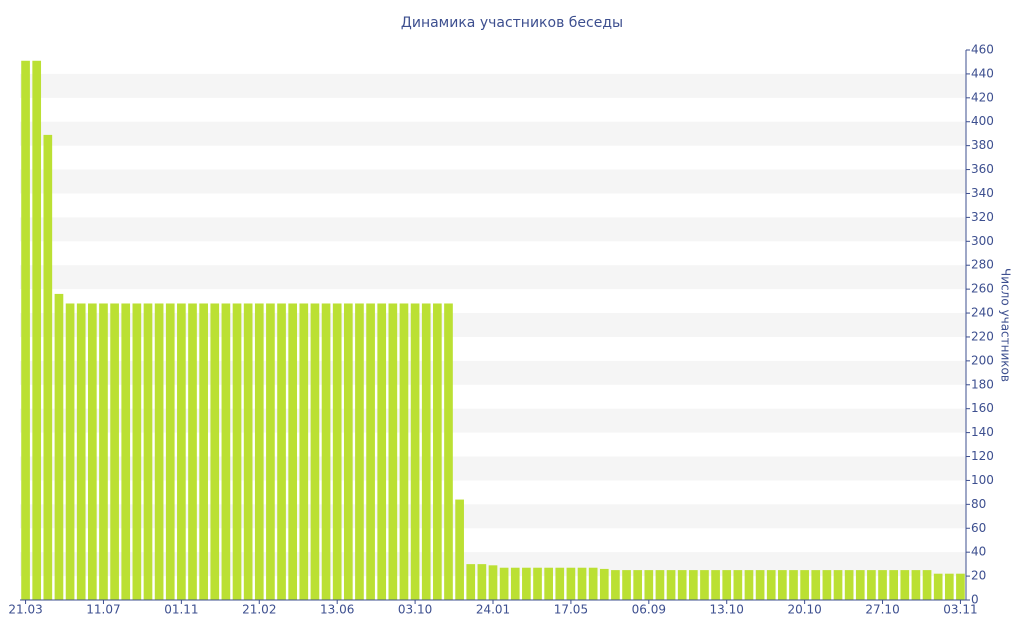 This screenshot has width=1024, height=644. I want to click on y-tick-label: 200, so click(982, 360).